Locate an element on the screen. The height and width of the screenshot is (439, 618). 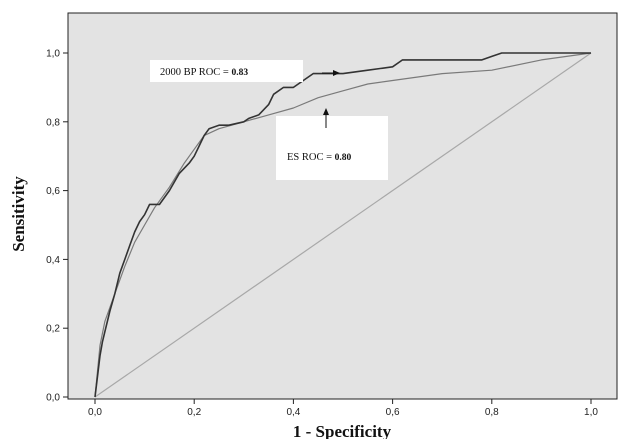
es-annotation-value: 0.80 is located at coordinates (343, 158).